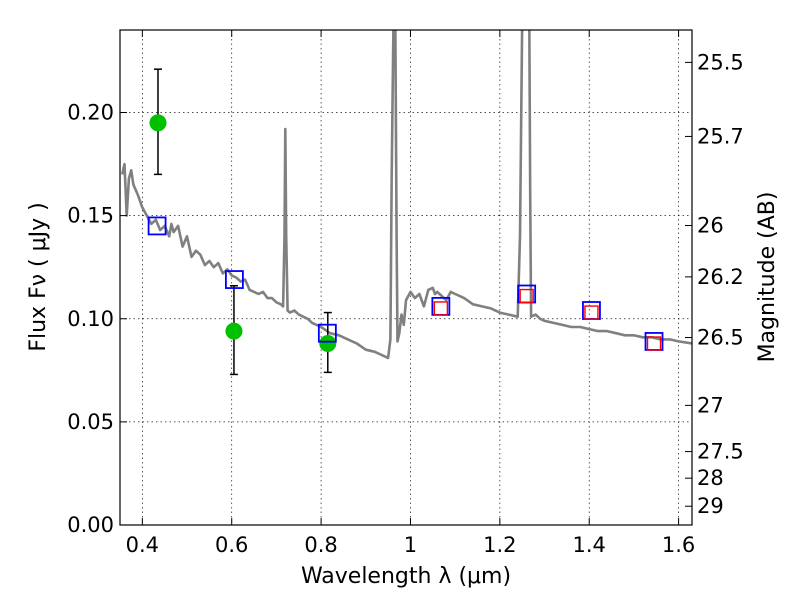  Describe the element at coordinates (589, 545) in the screenshot. I see `x-tick-label: 1.4` at that location.